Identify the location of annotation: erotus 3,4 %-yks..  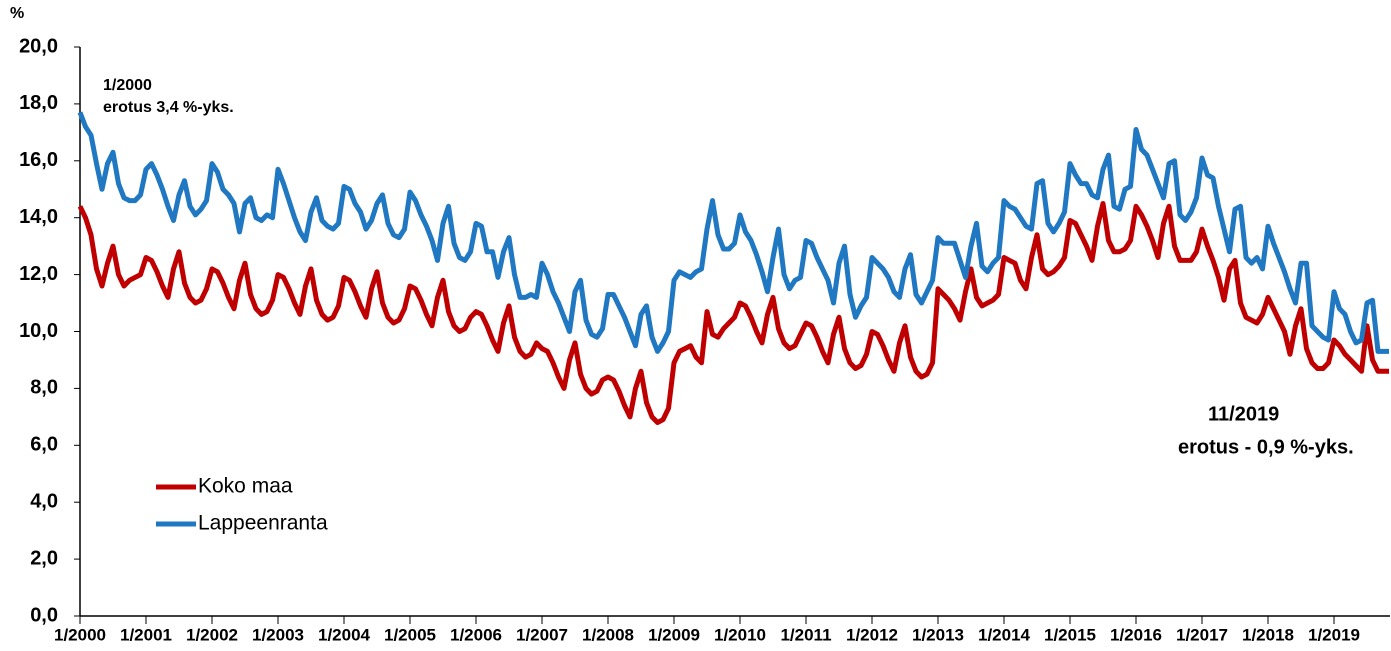
(168, 107).